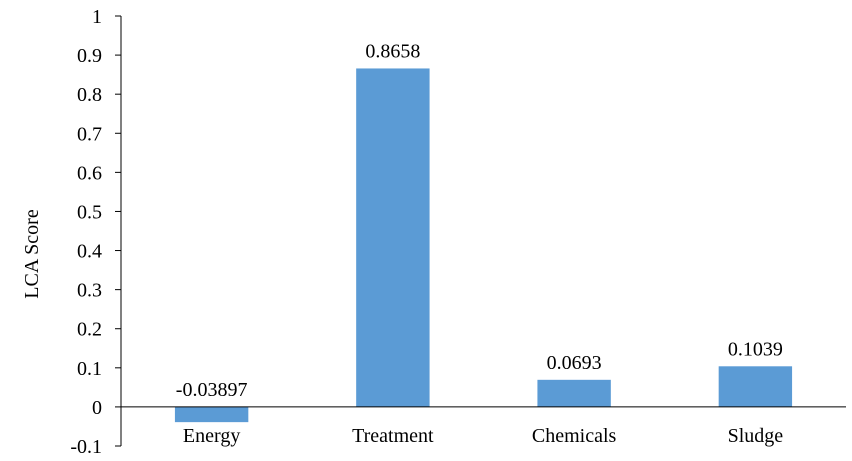  Describe the element at coordinates (755, 349) in the screenshot. I see `data-label: 0.1039` at that location.